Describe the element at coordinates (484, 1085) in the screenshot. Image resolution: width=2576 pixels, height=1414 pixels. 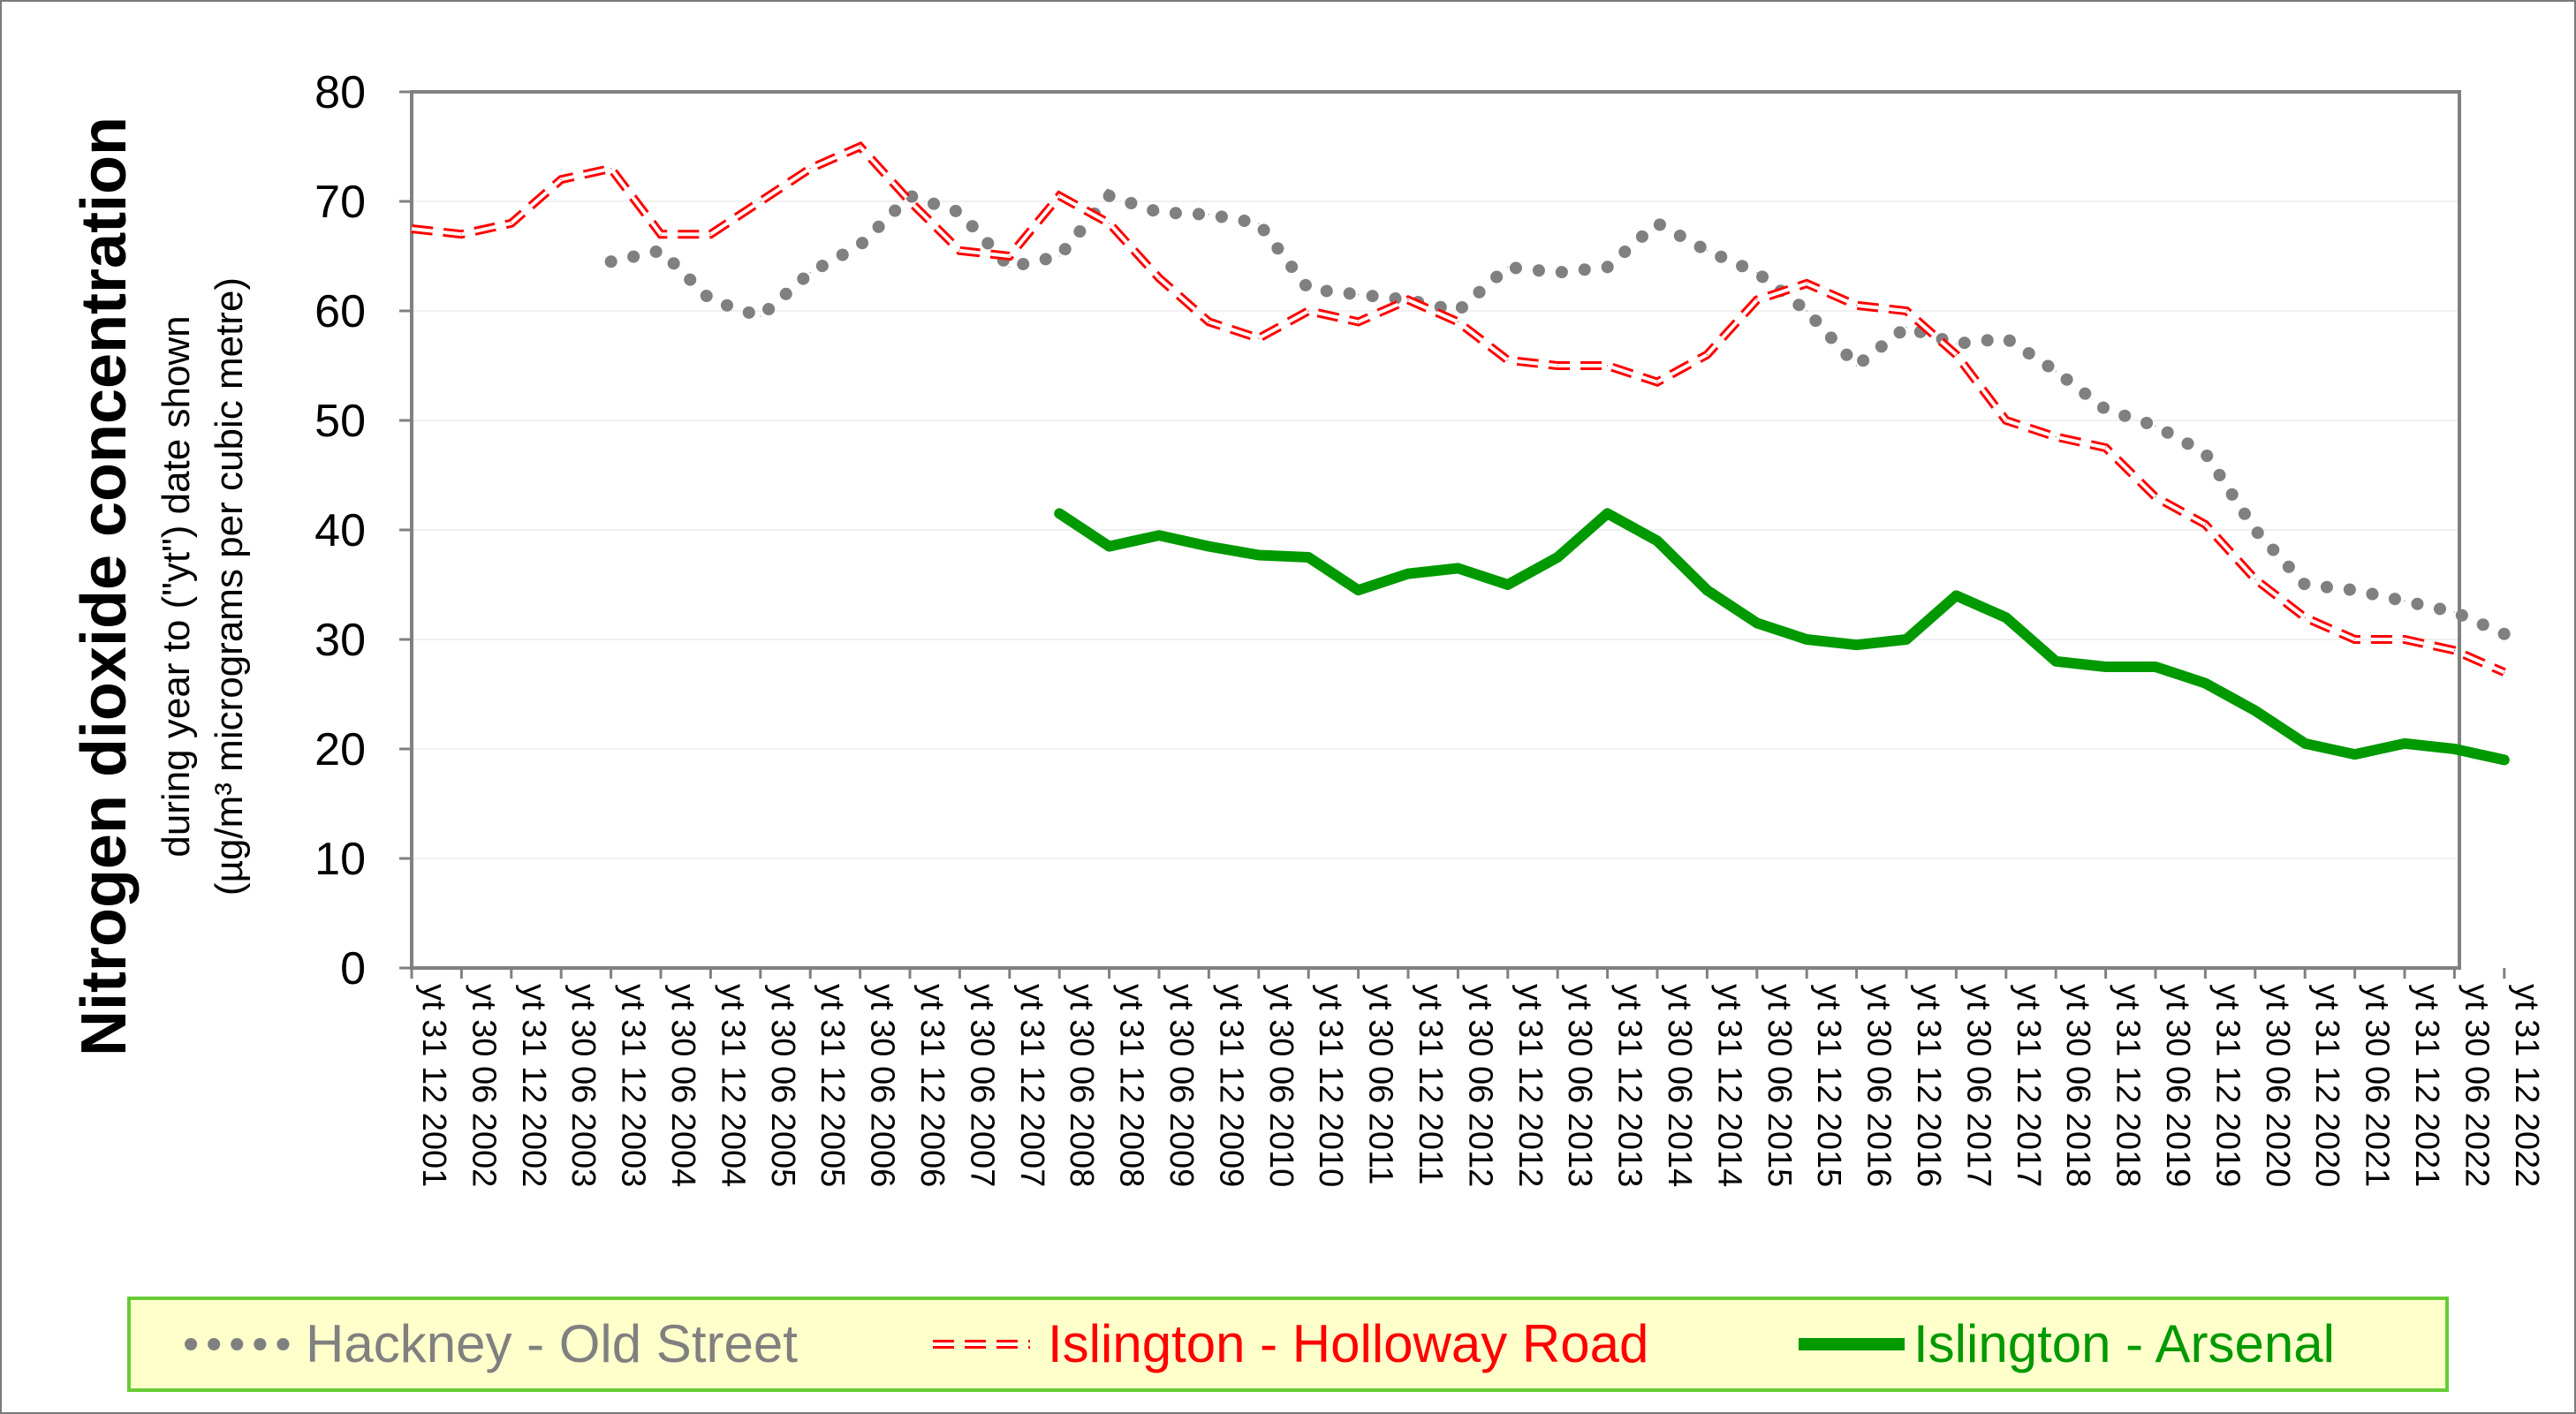
I see `x-tick-label: yt 30 06 2002` at that location.